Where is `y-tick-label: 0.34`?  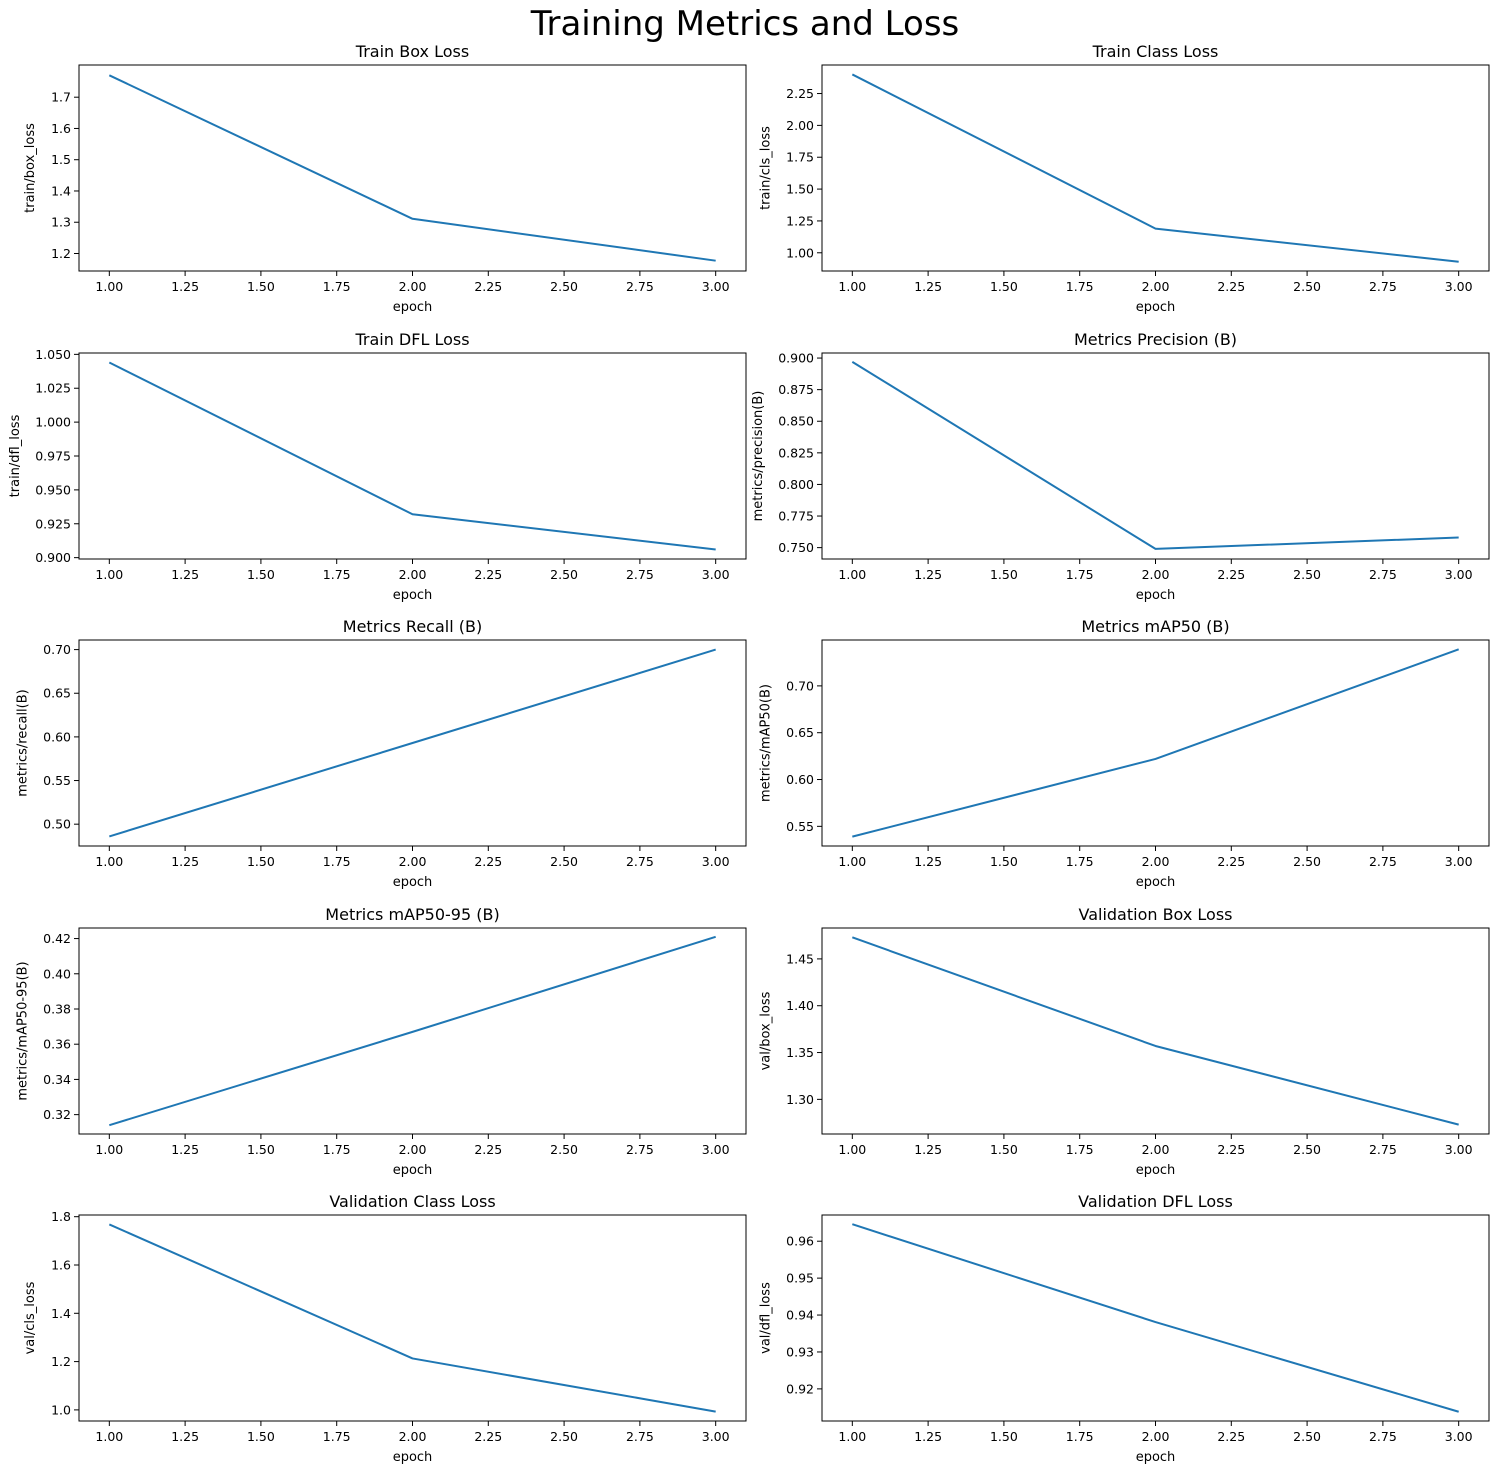 y-tick-label: 0.34 is located at coordinates (57, 1079).